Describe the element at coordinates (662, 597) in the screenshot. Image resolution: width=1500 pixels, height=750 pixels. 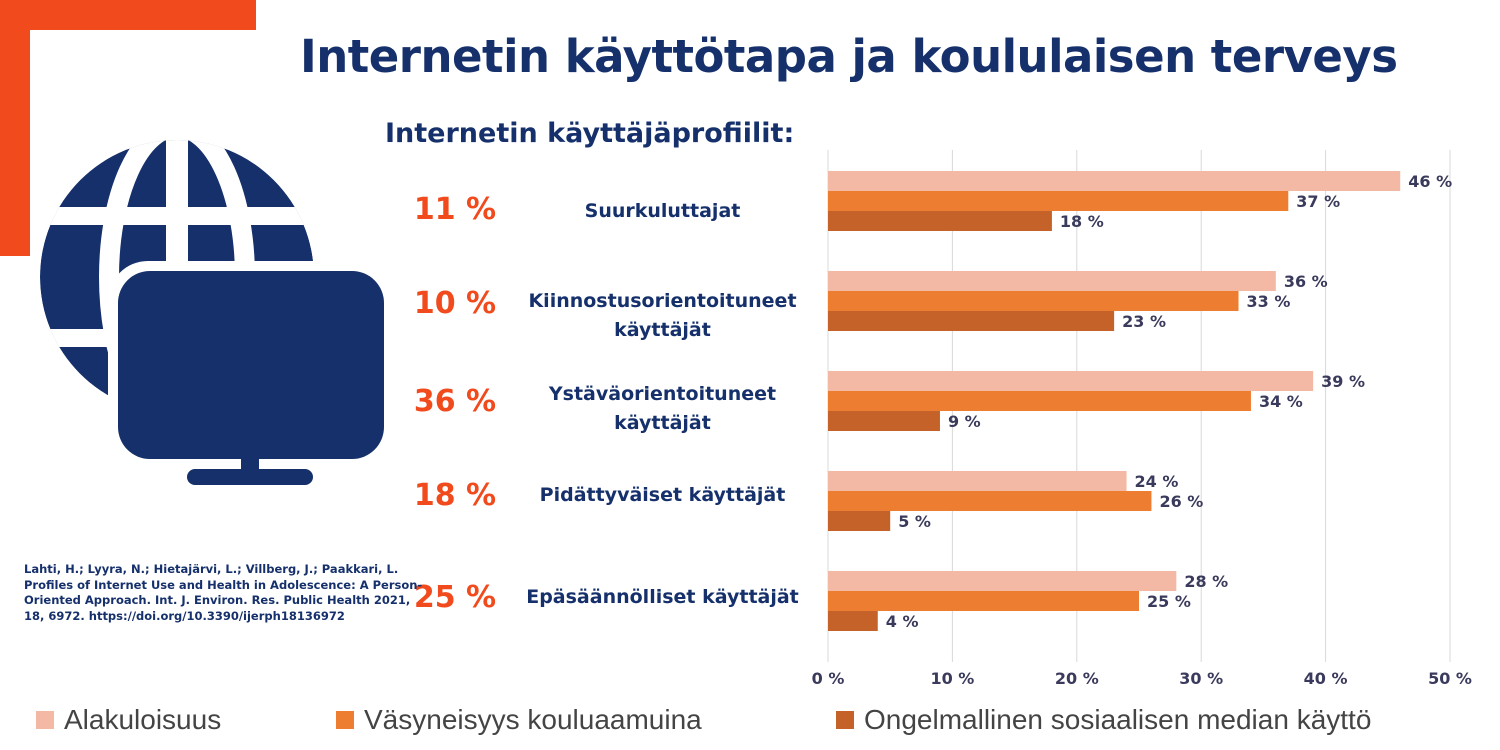
I see `profile-name: Epäsäännölliset käyttäjät` at that location.